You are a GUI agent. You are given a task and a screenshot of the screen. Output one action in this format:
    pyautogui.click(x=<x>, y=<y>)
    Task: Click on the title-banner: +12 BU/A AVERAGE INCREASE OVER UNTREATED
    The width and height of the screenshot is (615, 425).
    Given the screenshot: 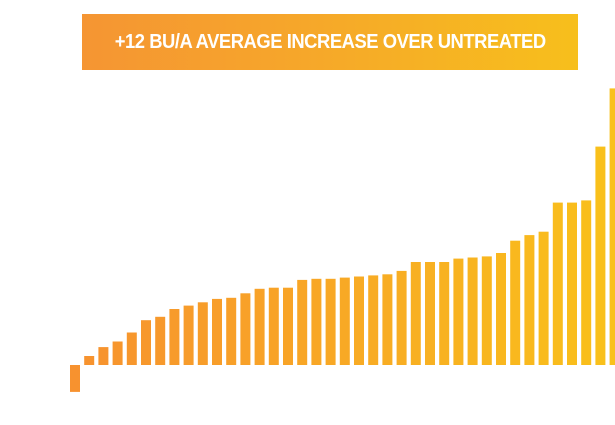 What is the action you would take?
    pyautogui.click(x=330, y=42)
    